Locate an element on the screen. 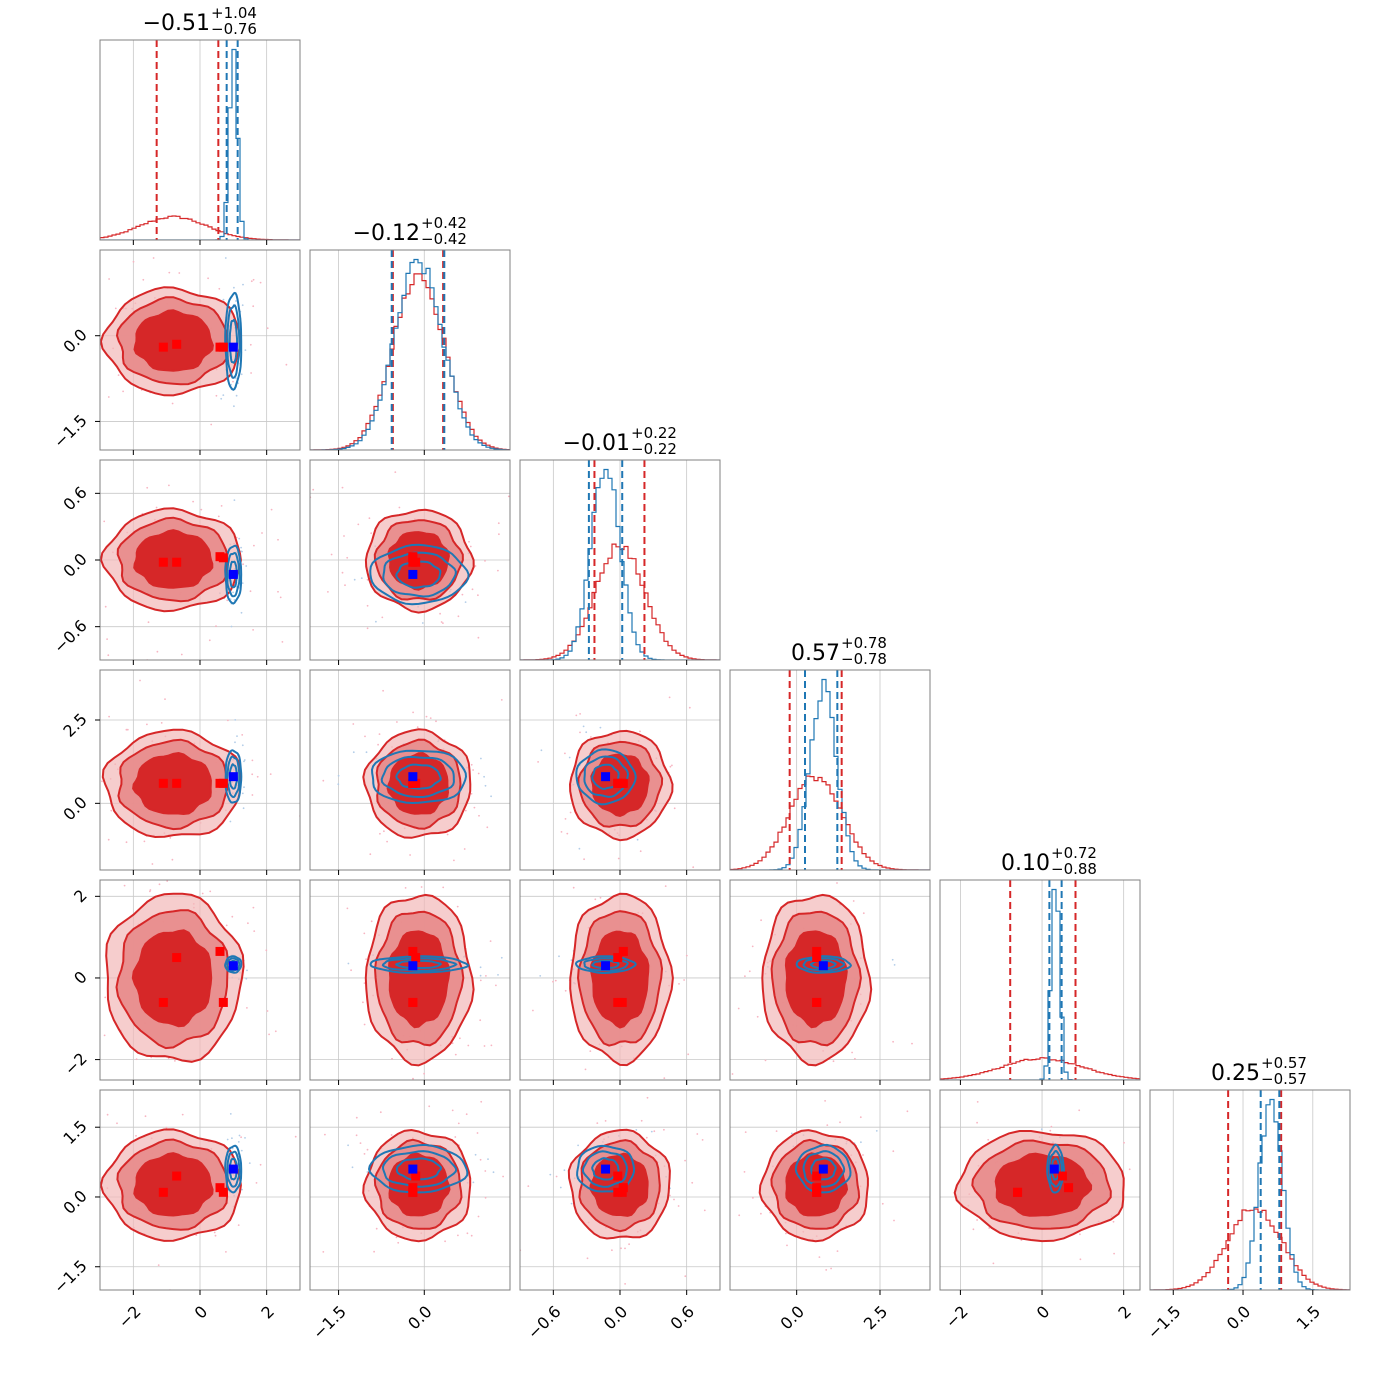  x-tick-label: 2 is located at coordinates (1124, 1312).